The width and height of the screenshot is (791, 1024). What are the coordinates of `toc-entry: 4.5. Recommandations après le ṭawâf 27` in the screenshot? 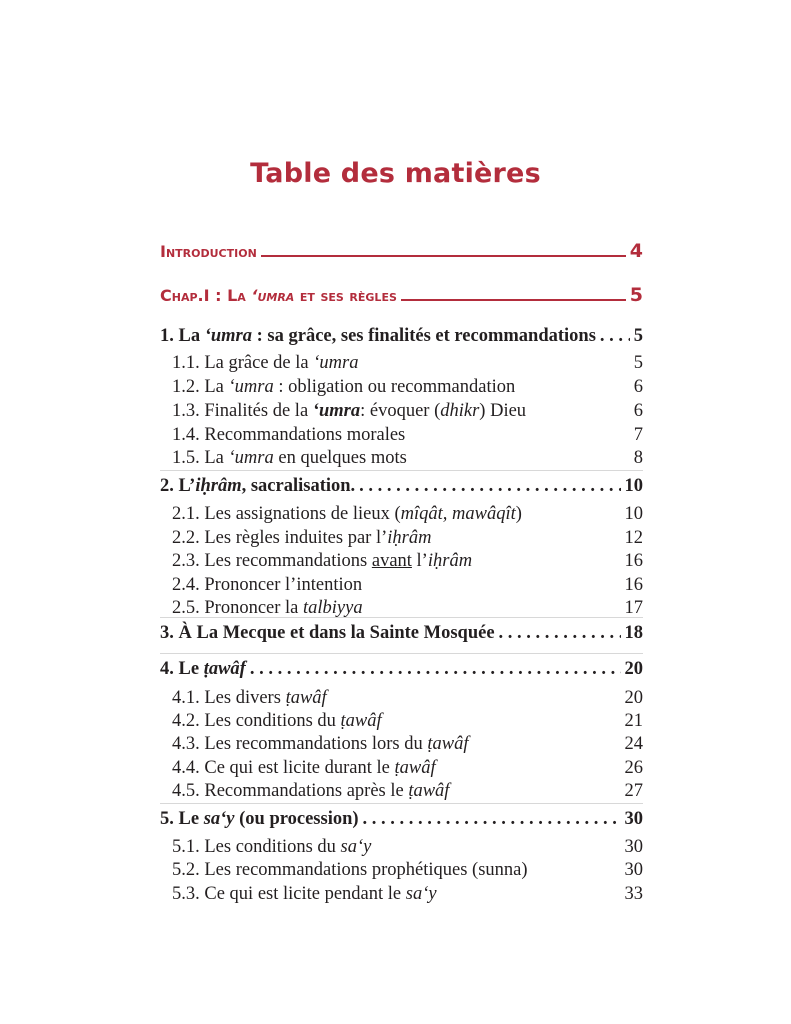 It's located at (407, 791).